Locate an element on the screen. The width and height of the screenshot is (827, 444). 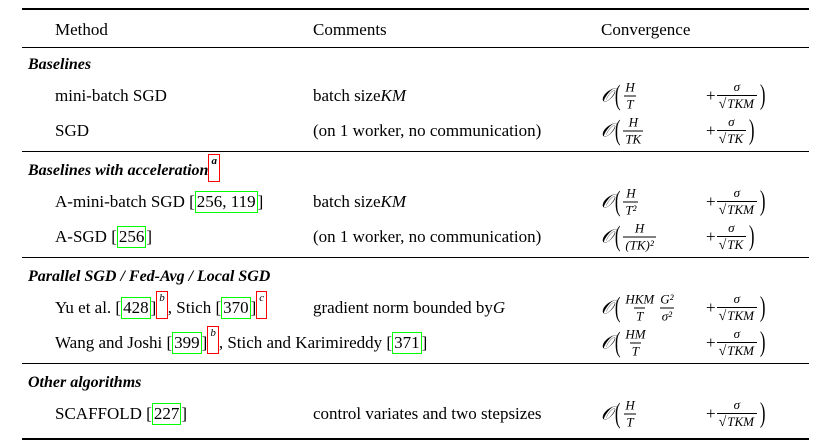
text: Yu et al. [ is located at coordinates (88, 307).